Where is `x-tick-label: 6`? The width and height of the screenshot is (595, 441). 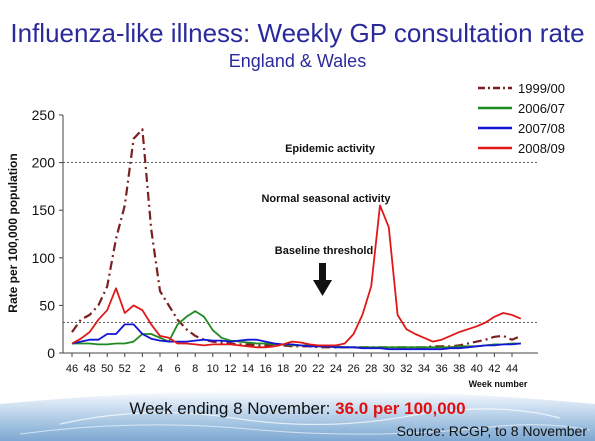 x-tick-label: 6 is located at coordinates (178, 369).